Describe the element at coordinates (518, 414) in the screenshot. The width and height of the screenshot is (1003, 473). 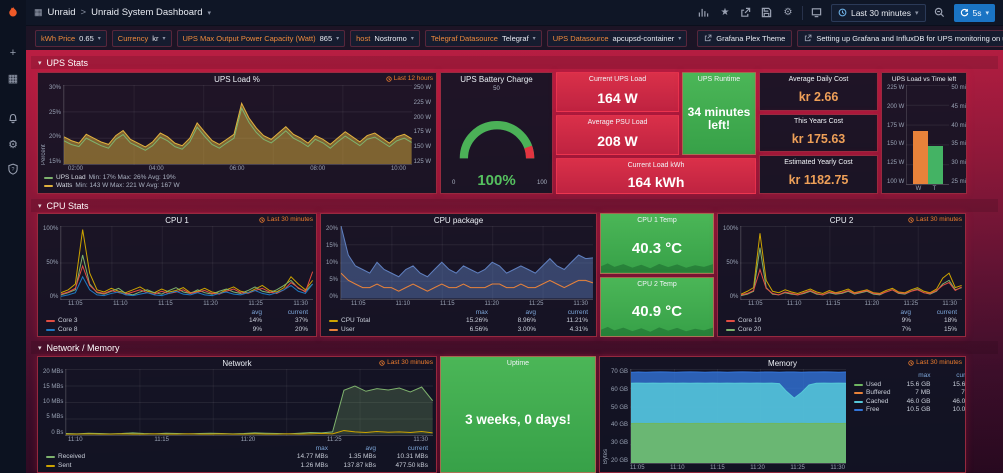
I see `panel-uptime: Uptime 3 weeks, 0 days!` at that location.